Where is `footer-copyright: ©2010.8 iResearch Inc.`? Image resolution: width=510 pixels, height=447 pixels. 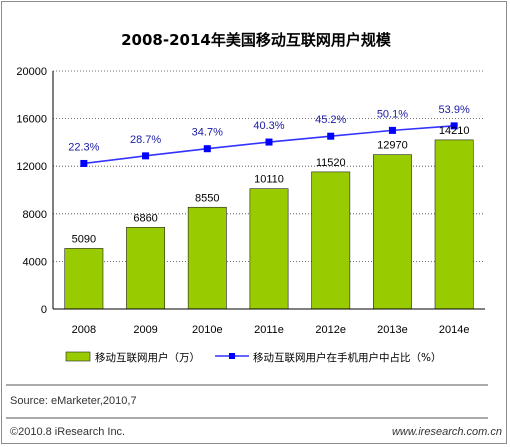
footer-copyright: ©2010.8 iResearch Inc. is located at coordinates (67, 432).